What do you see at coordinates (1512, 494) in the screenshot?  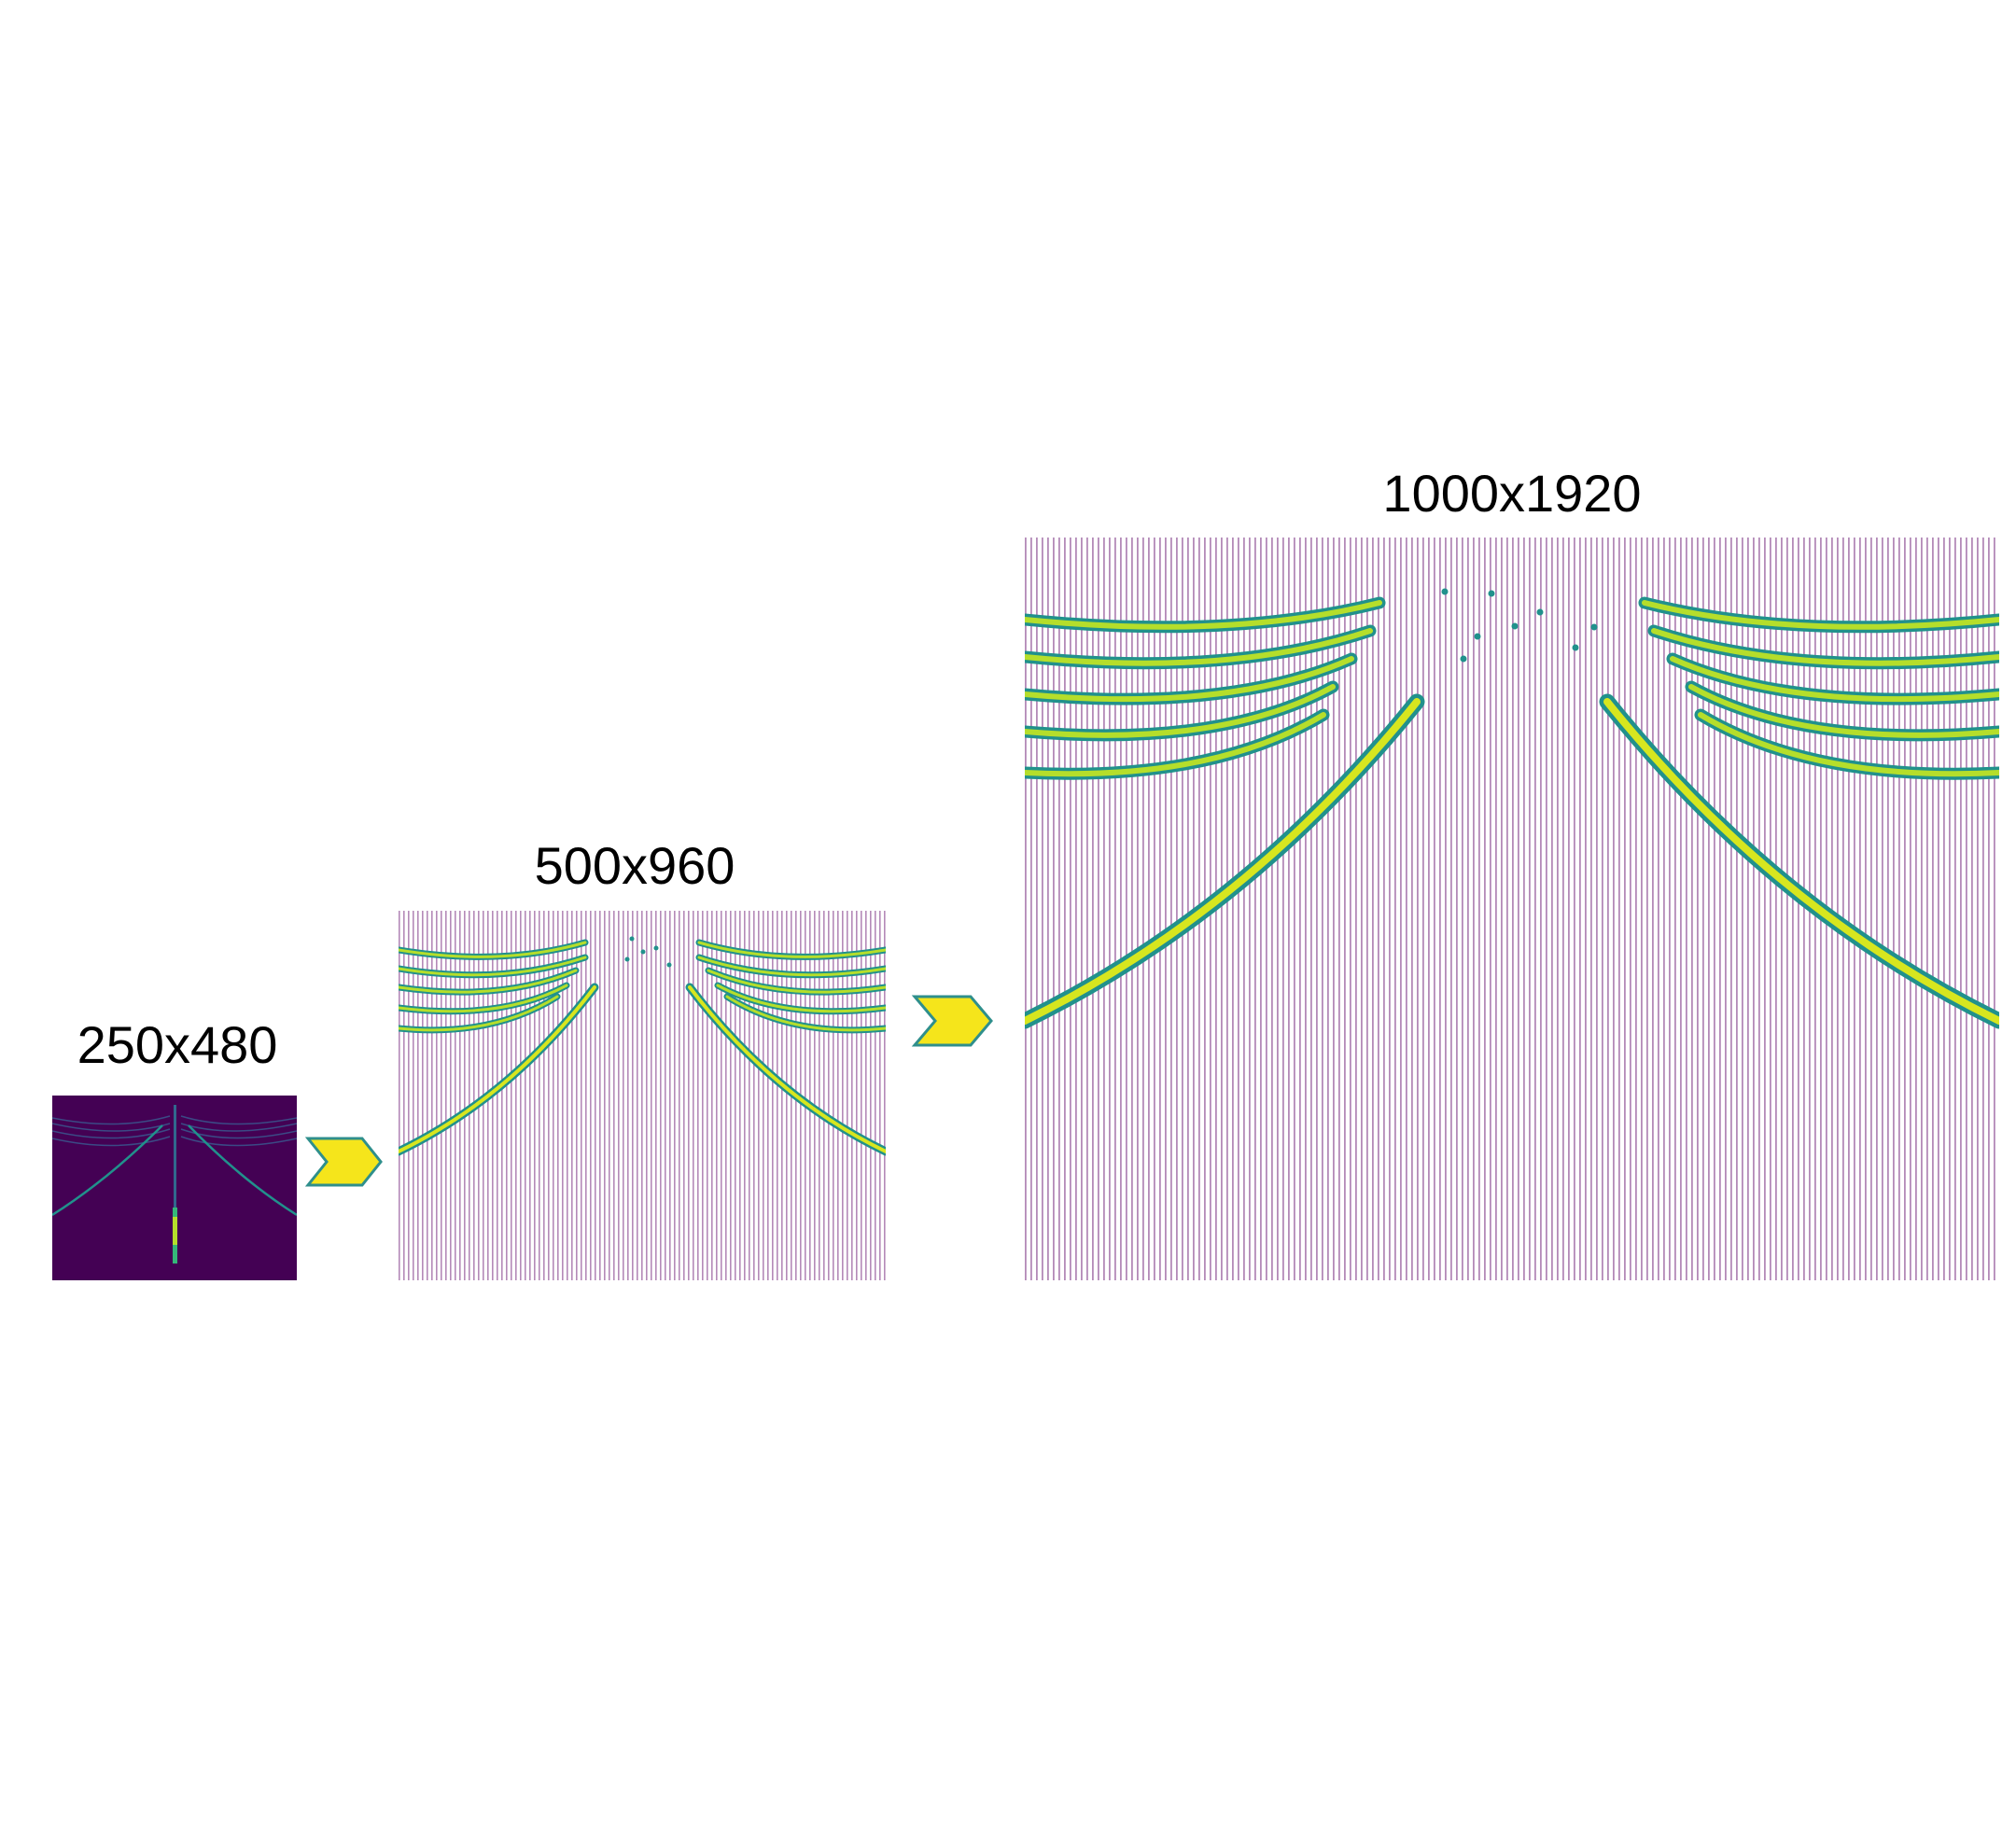 I see `stage-3-label: 1000x1920` at bounding box center [1512, 494].